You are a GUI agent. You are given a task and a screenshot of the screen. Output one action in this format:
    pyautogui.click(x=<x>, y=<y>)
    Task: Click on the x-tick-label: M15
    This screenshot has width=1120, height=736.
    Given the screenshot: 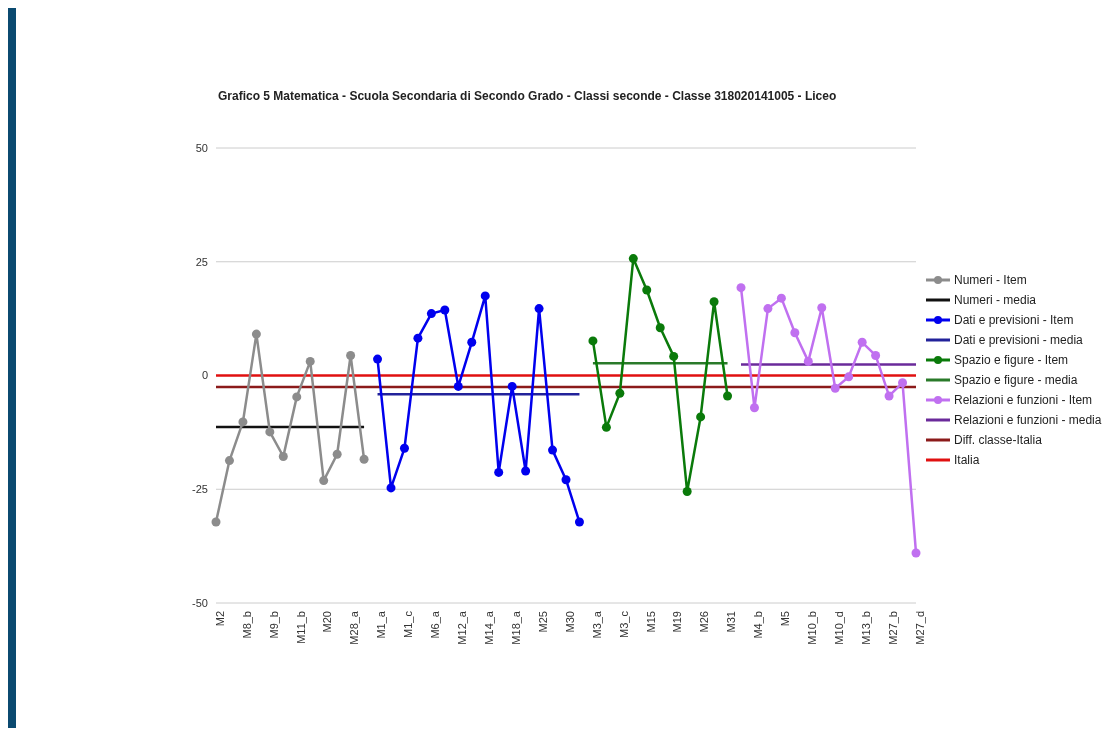 What is the action you would take?
    pyautogui.click(x=650, y=622)
    